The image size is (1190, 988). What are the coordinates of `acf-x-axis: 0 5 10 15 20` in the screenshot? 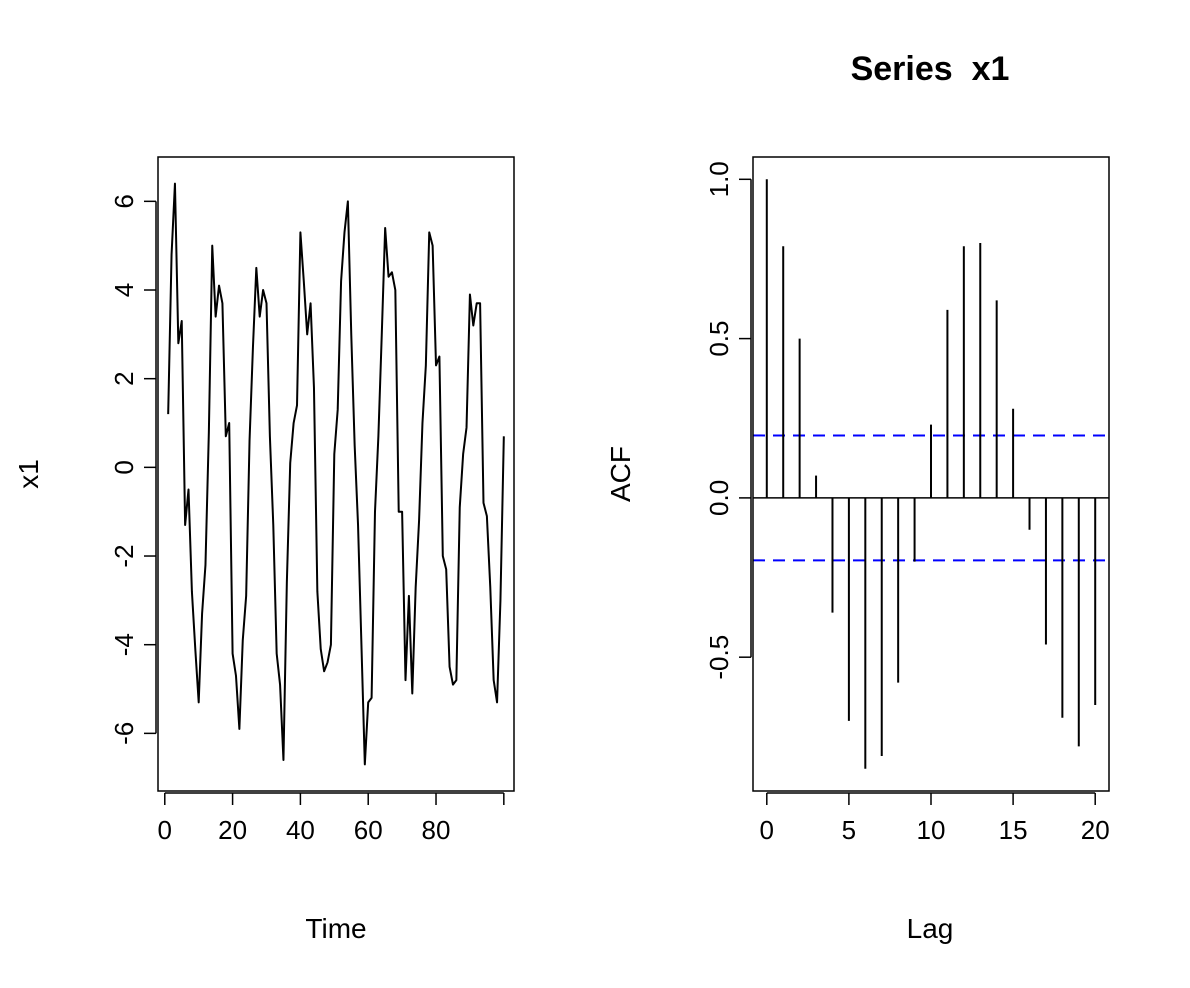 It's located at (935, 818).